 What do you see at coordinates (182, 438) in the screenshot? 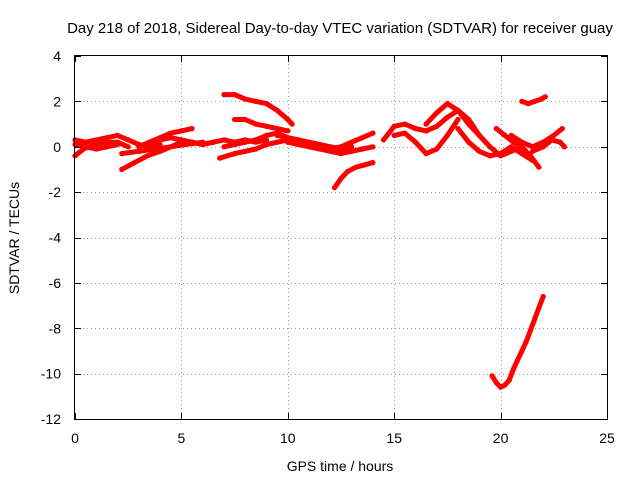
I see `x-tick-label: 5` at bounding box center [182, 438].